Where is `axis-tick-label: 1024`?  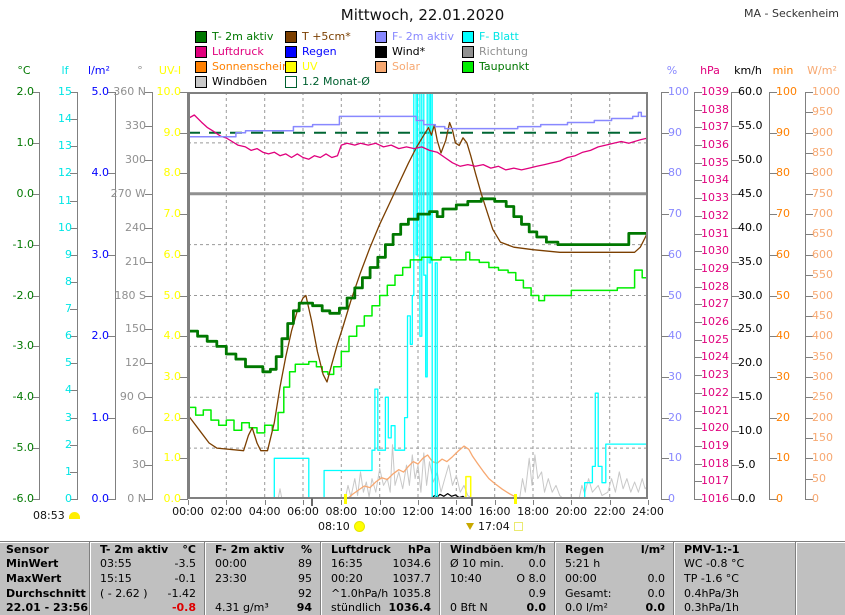
axis-tick-label: 1024 is located at coordinates (715, 357).